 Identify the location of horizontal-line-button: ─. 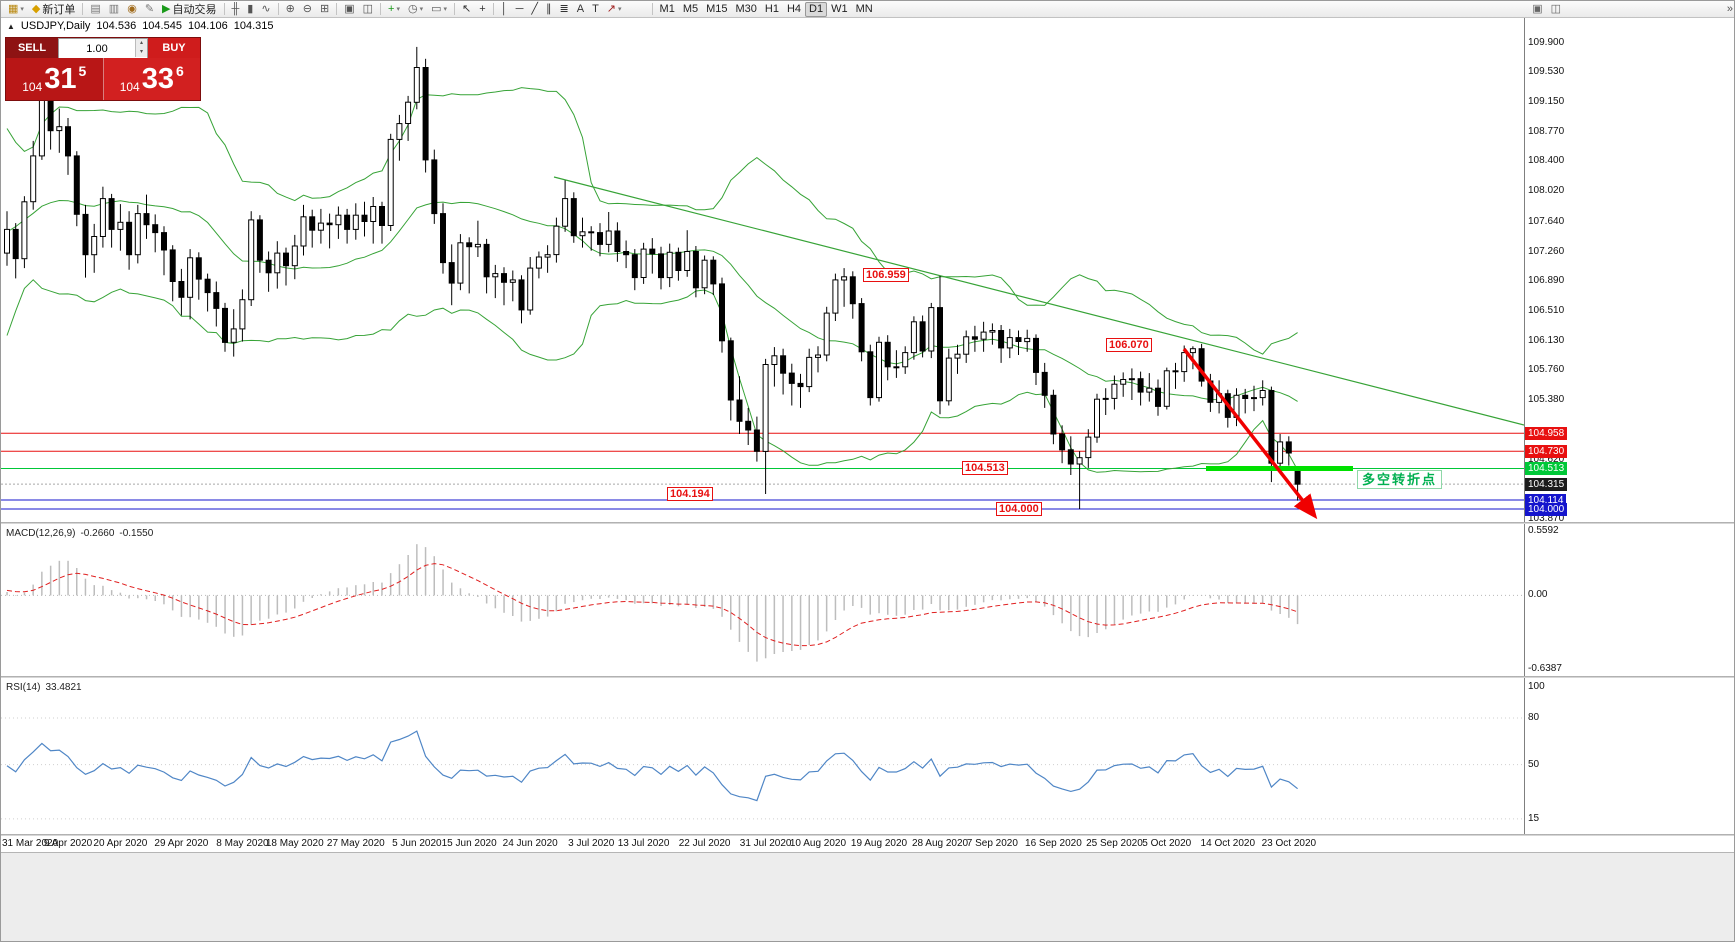
(520, 9).